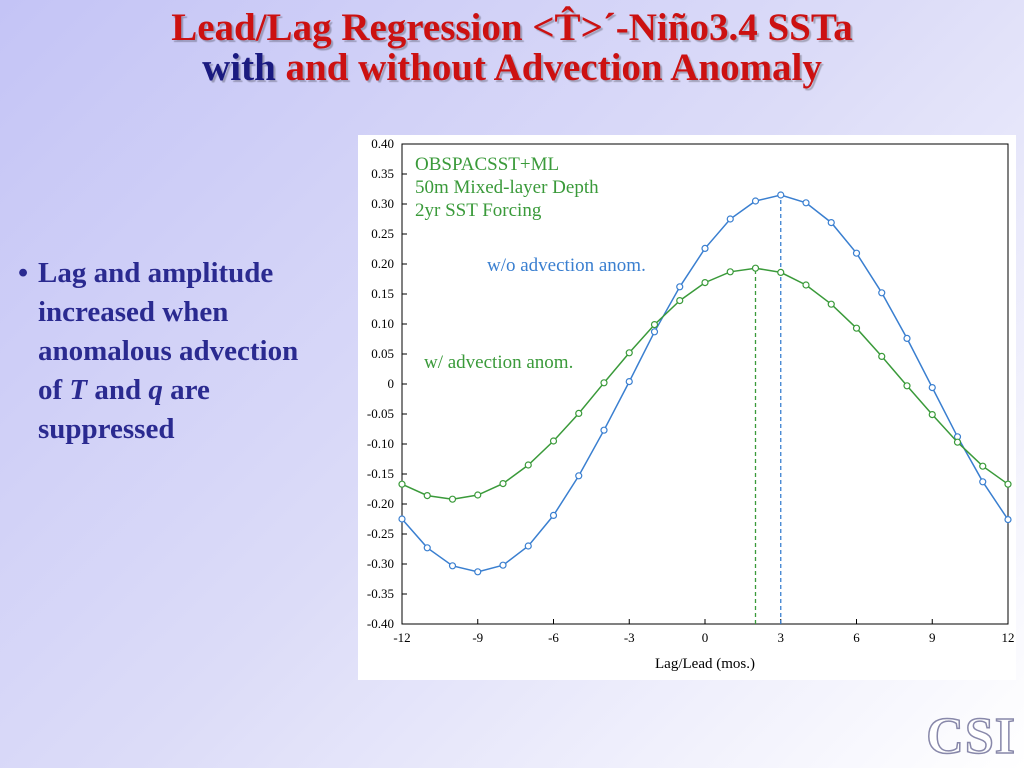 This screenshot has height=768, width=1024. What do you see at coordinates (391, 383) in the screenshot?
I see `y-tick-label: 0` at bounding box center [391, 383].